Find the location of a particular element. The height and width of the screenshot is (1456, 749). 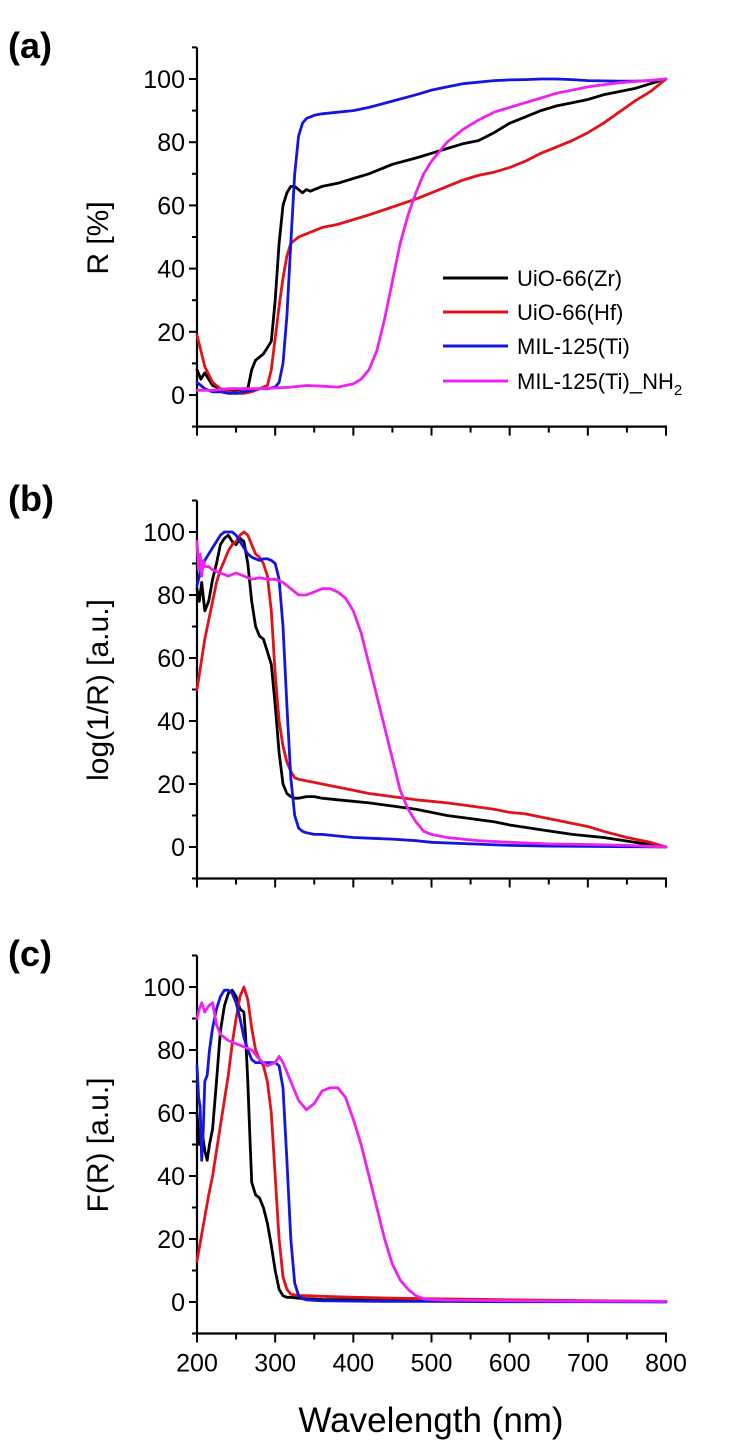

x-tick-label: 700 is located at coordinates (588, 1364).